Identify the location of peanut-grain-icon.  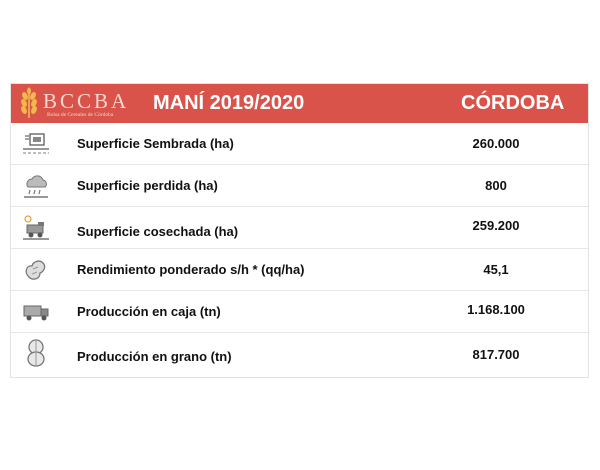
(36, 353).